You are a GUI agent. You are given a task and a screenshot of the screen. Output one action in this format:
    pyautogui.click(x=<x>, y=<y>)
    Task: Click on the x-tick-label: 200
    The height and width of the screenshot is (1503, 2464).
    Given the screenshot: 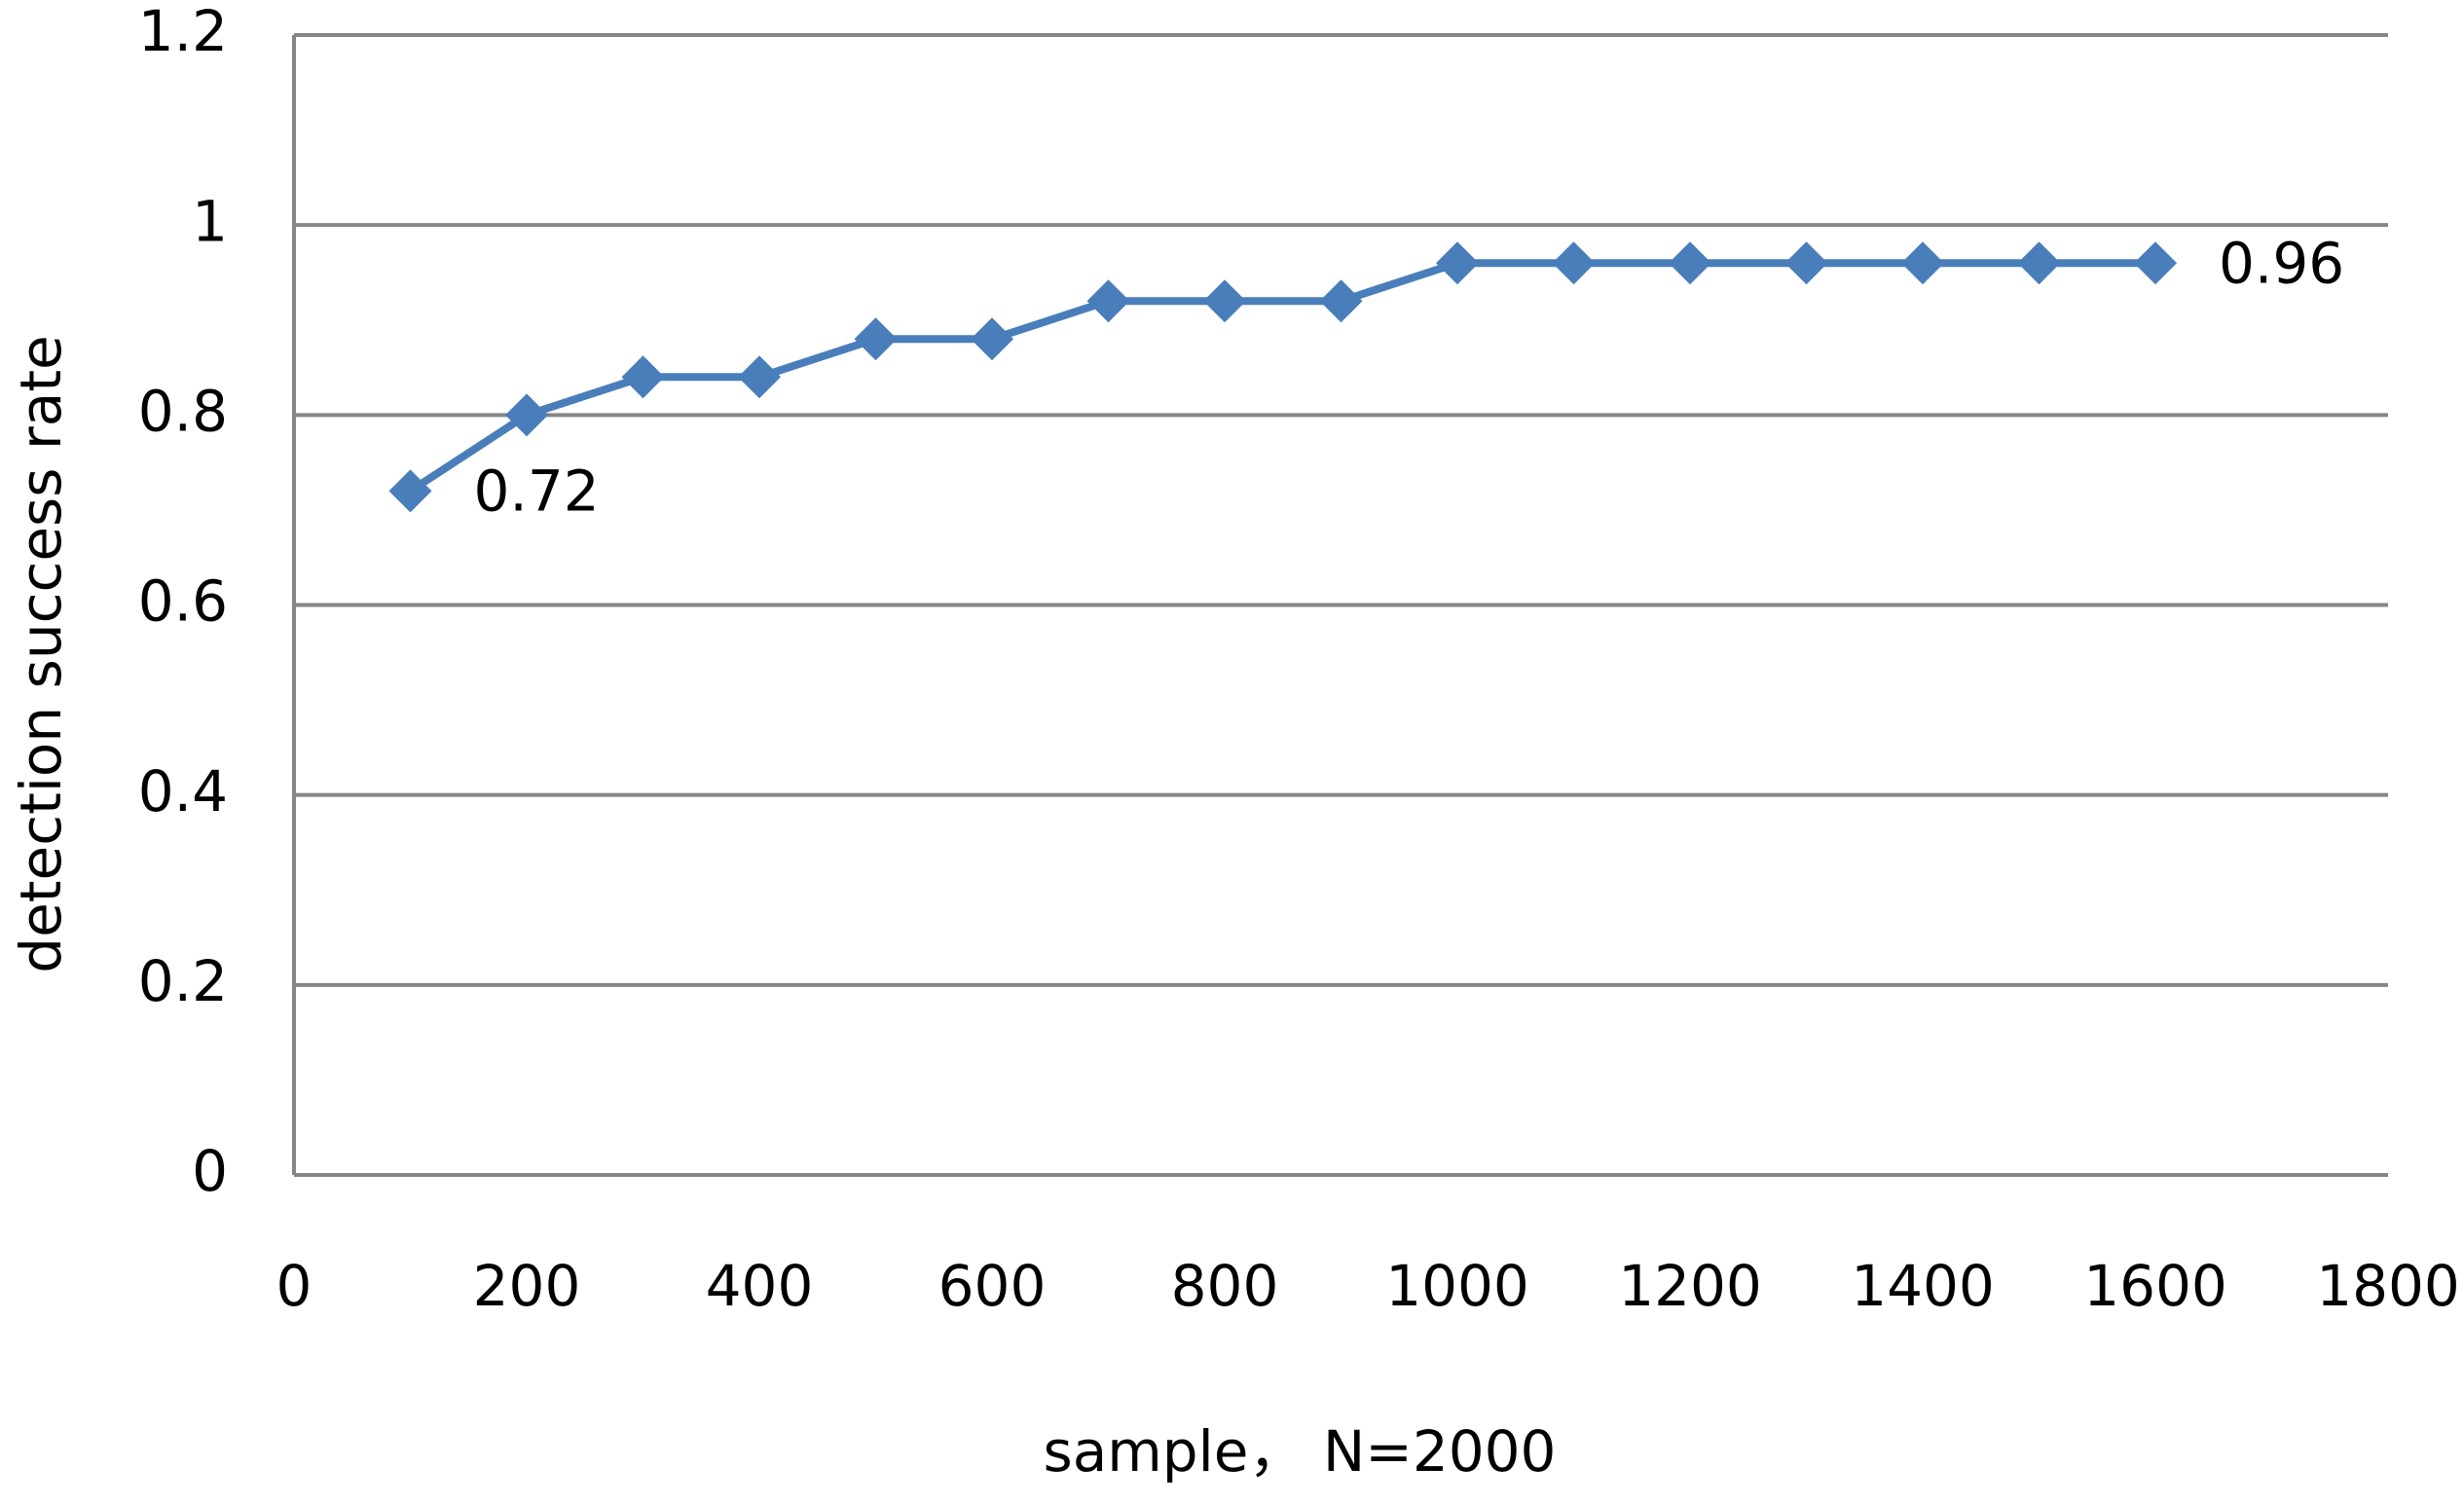 What is the action you would take?
    pyautogui.click(x=527, y=1286)
    